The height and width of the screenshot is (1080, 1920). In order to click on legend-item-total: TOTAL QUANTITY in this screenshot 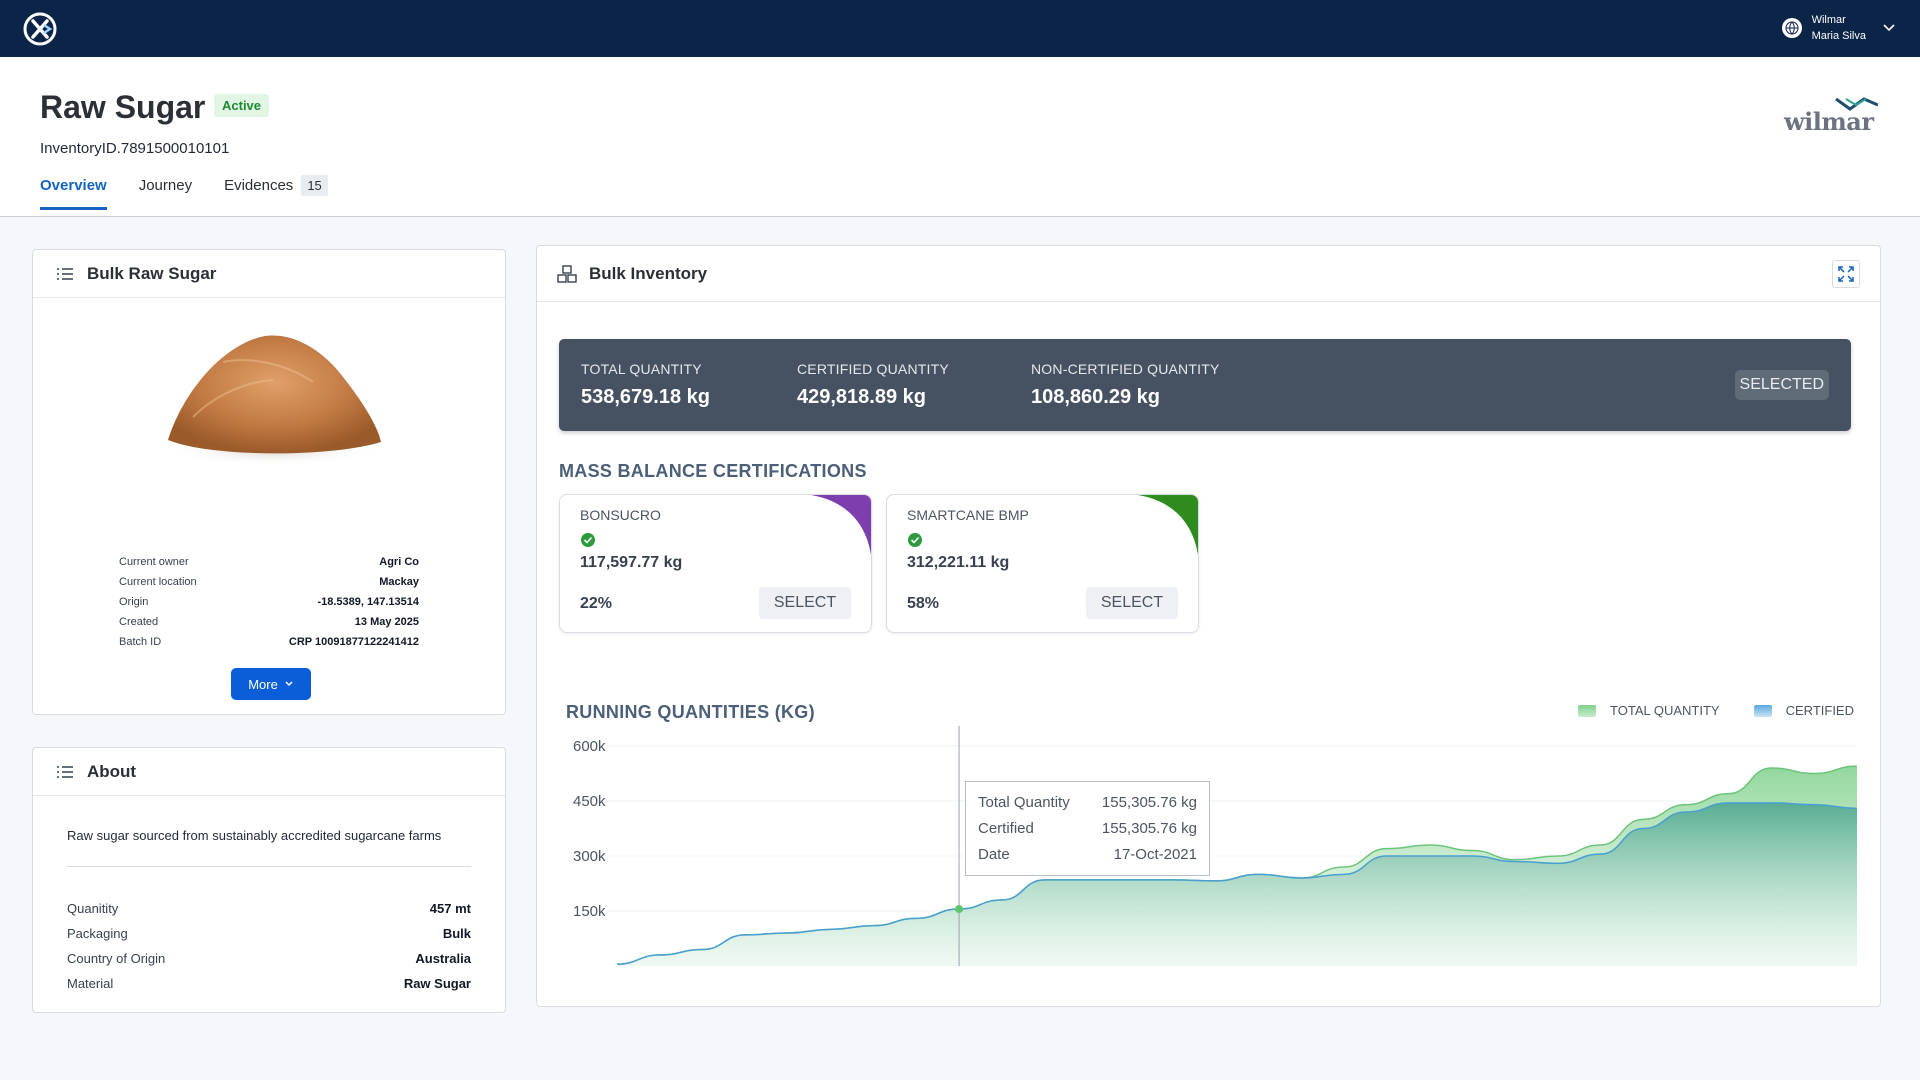, I will do `click(1649, 710)`.